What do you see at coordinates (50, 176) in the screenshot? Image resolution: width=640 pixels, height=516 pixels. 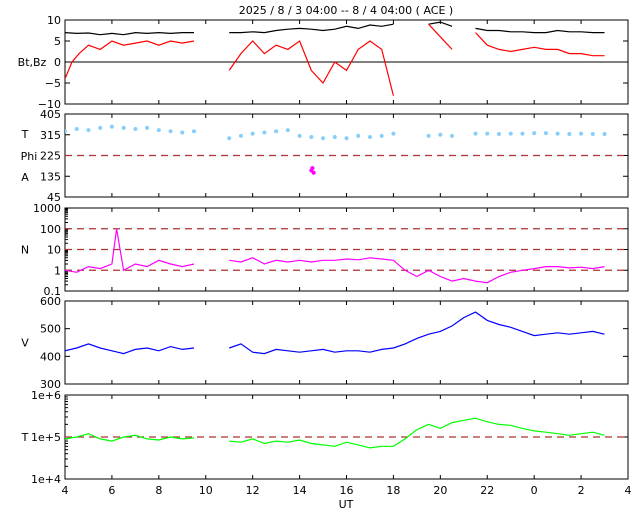 I see `y-tick-label: 135` at bounding box center [50, 176].